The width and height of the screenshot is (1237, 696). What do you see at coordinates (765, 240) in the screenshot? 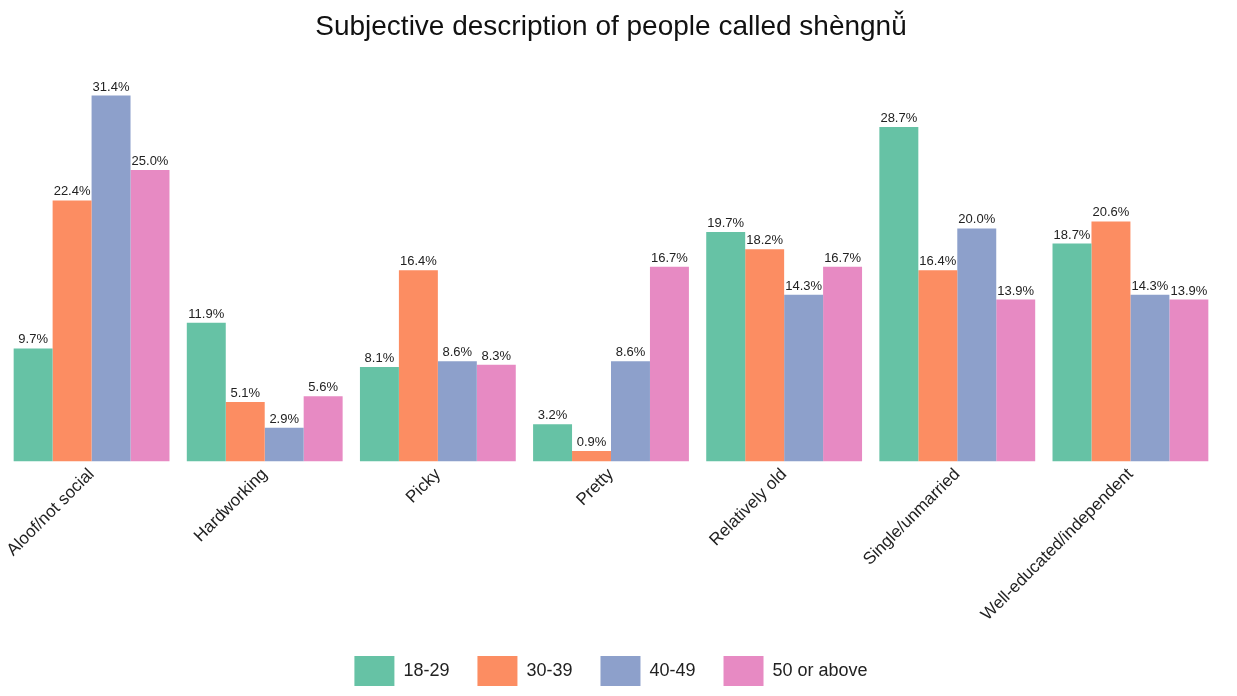
I see `data-label: 18.2%` at bounding box center [765, 240].